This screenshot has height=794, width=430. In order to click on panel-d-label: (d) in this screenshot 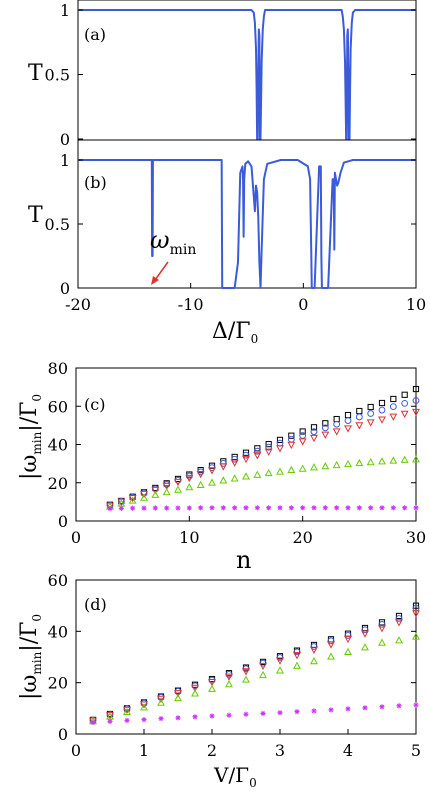, I will do `click(95, 604)`.